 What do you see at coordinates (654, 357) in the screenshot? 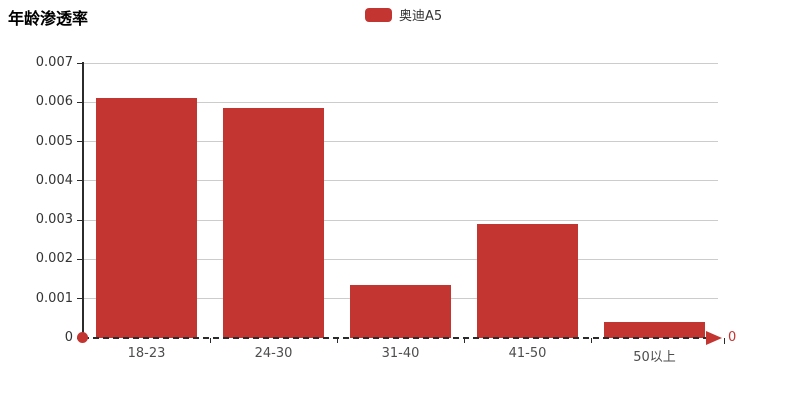
I see `x-axis-category-label: 50以上` at bounding box center [654, 357].